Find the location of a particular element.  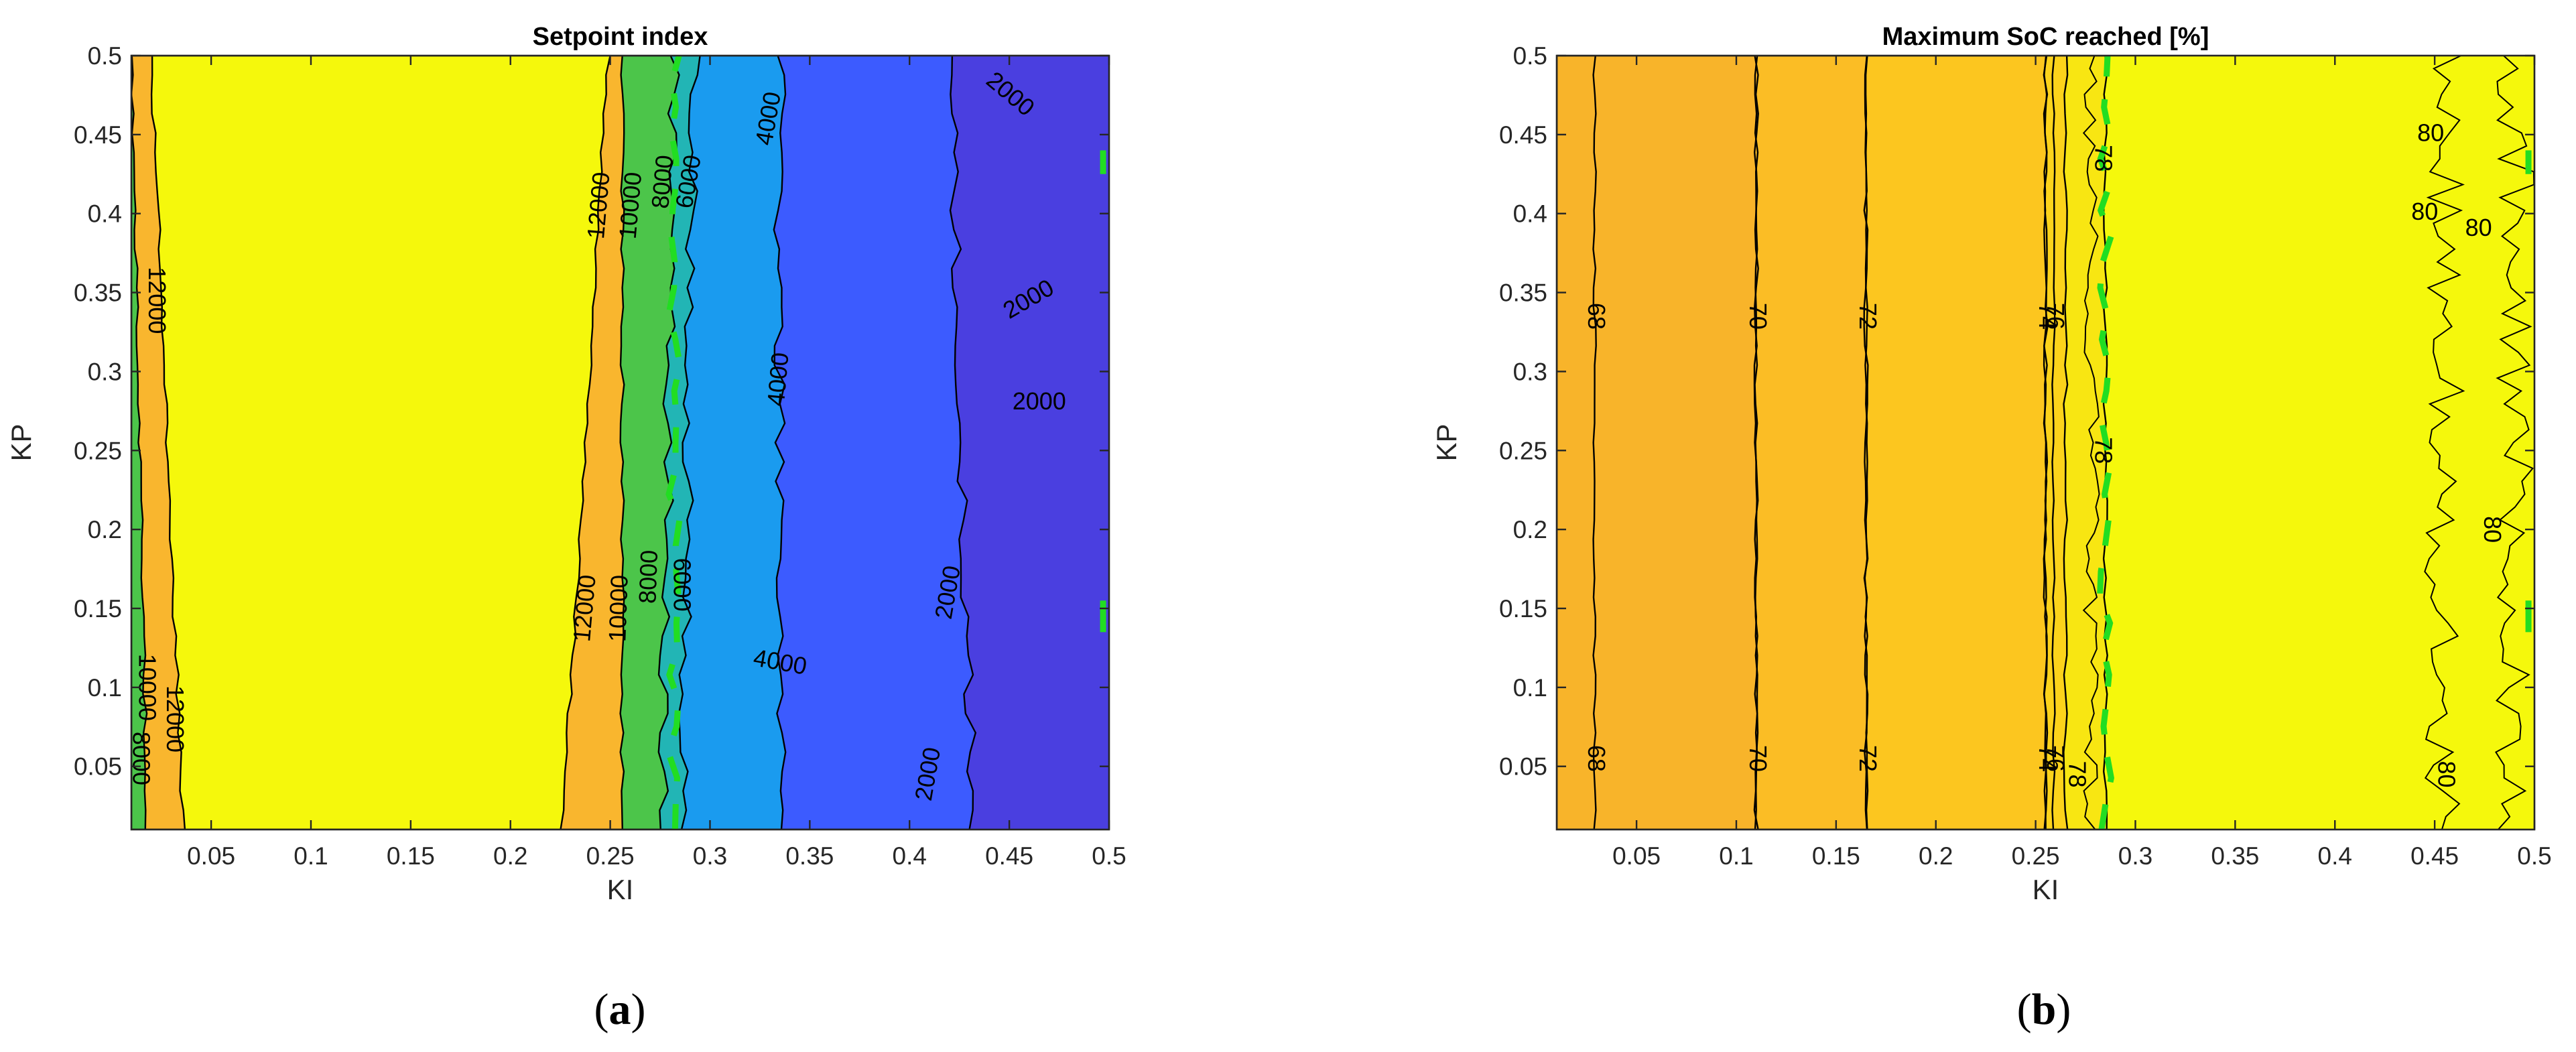

caption-b: (b) is located at coordinates (2044, 1009).